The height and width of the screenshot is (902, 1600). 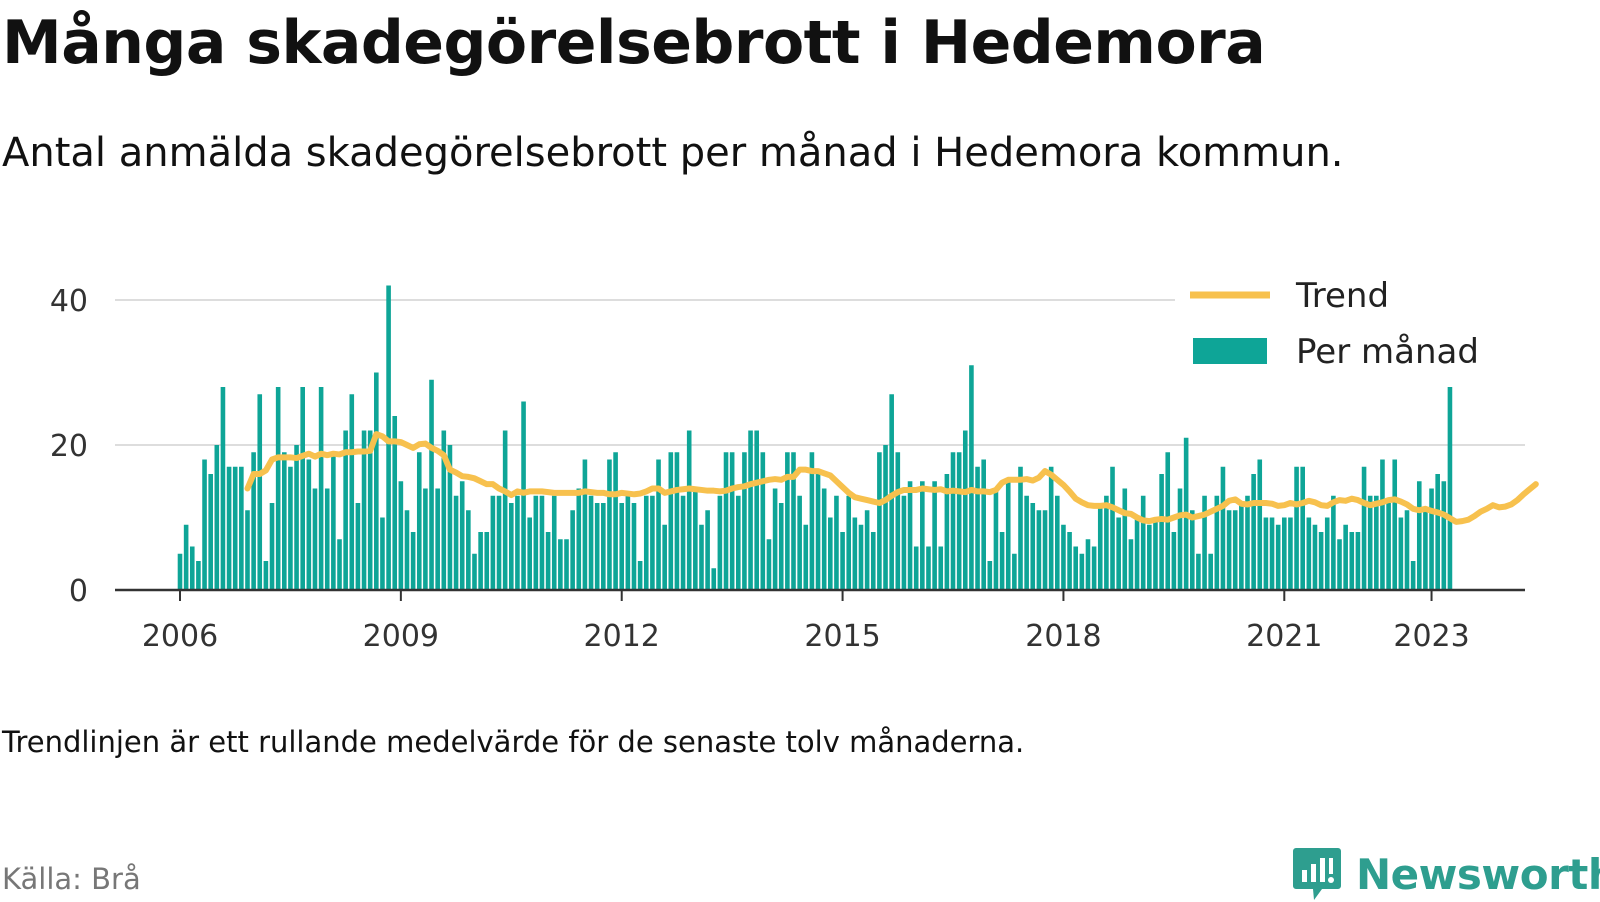 What do you see at coordinates (634, 43) in the screenshot?
I see `chart-title: Många skadegörelsebrott i Hedemora` at bounding box center [634, 43].